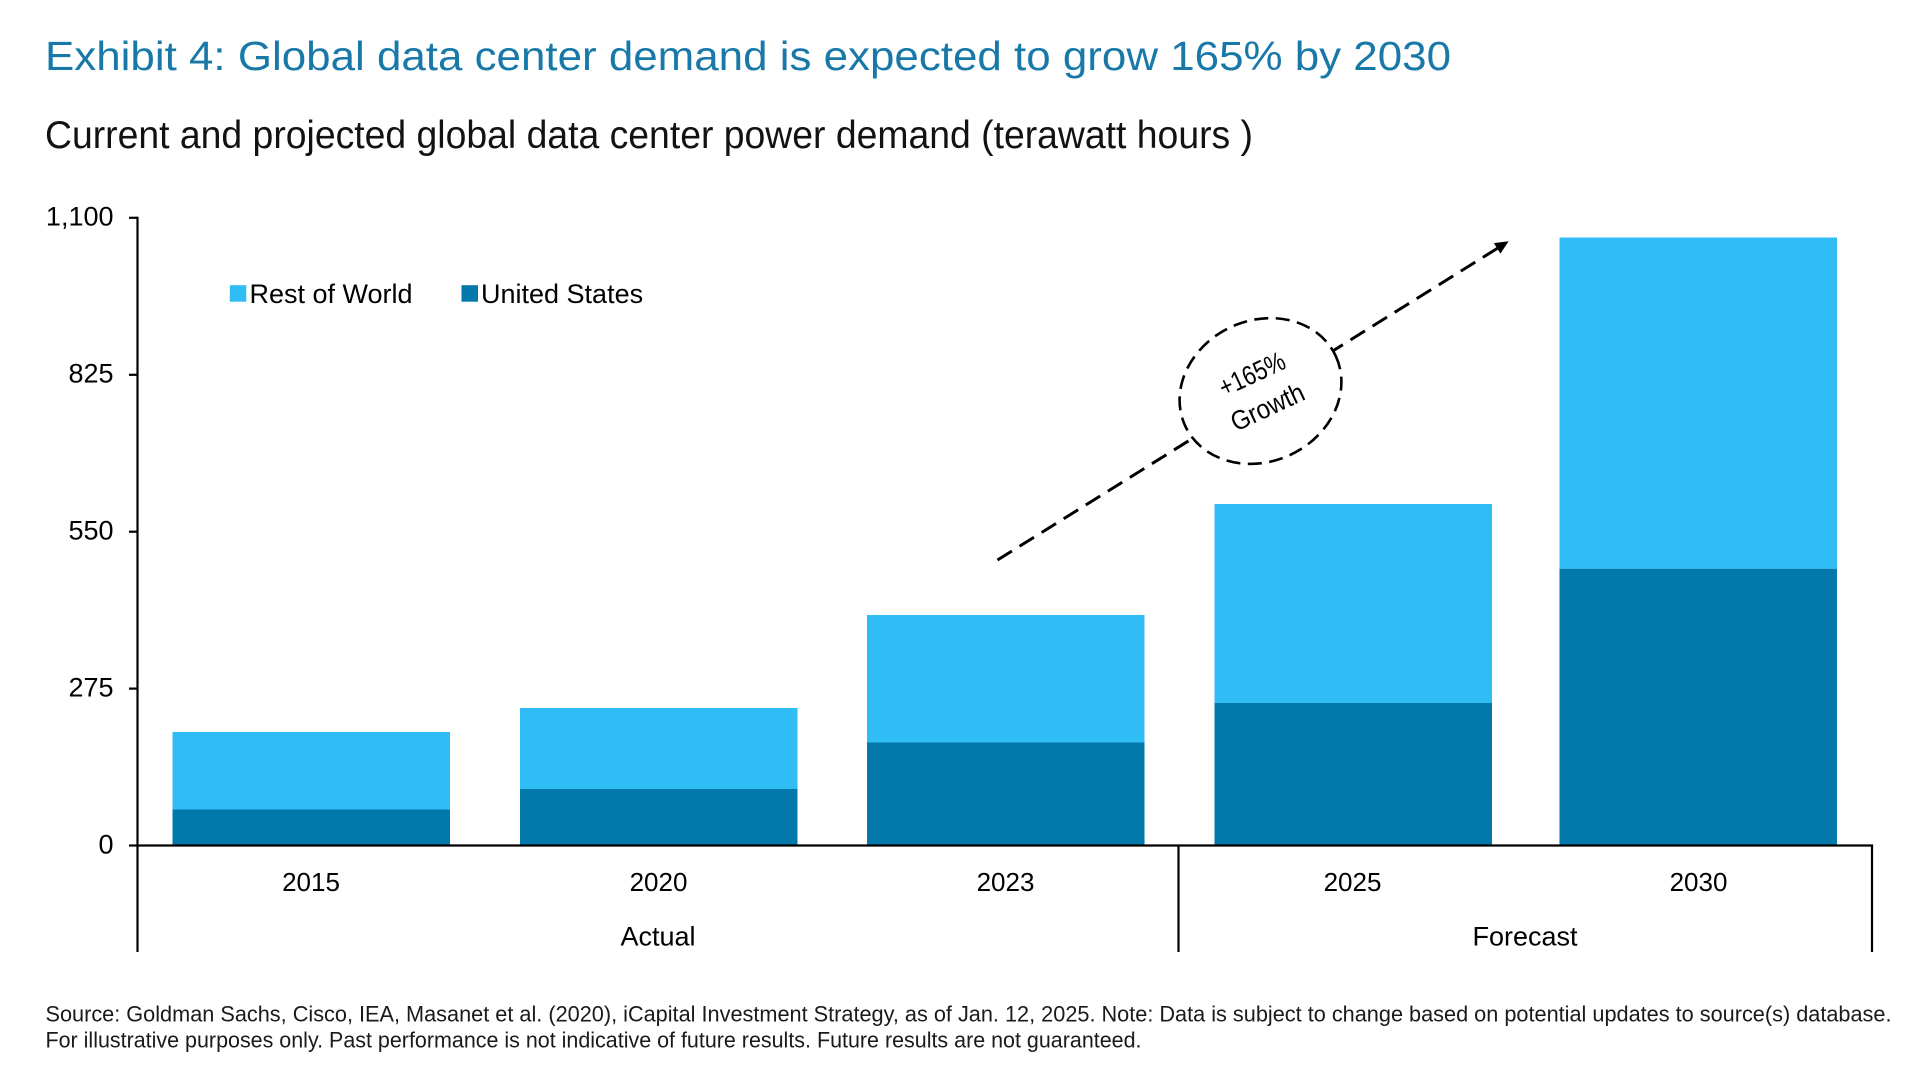 Image resolution: width=1920 pixels, height=1080 pixels. Describe the element at coordinates (90, 531) in the screenshot. I see `svg-text: 550` at that location.